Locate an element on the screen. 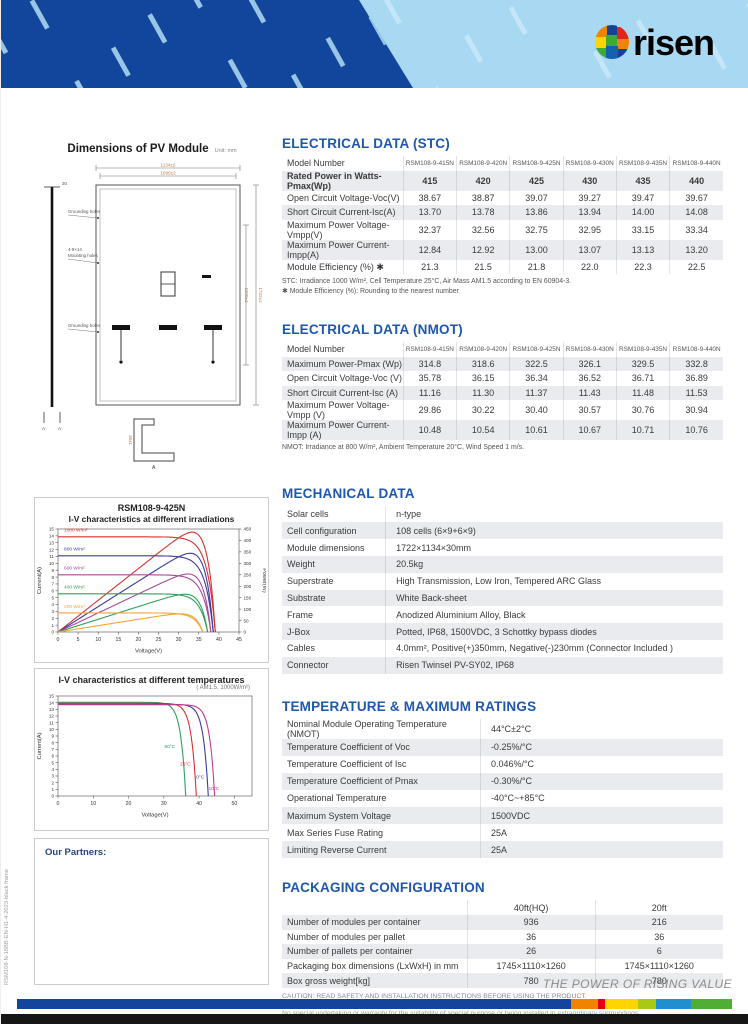 Image resolution: width=748 pixels, height=1024 pixels. svg-text: 0 is located at coordinates (52, 632).